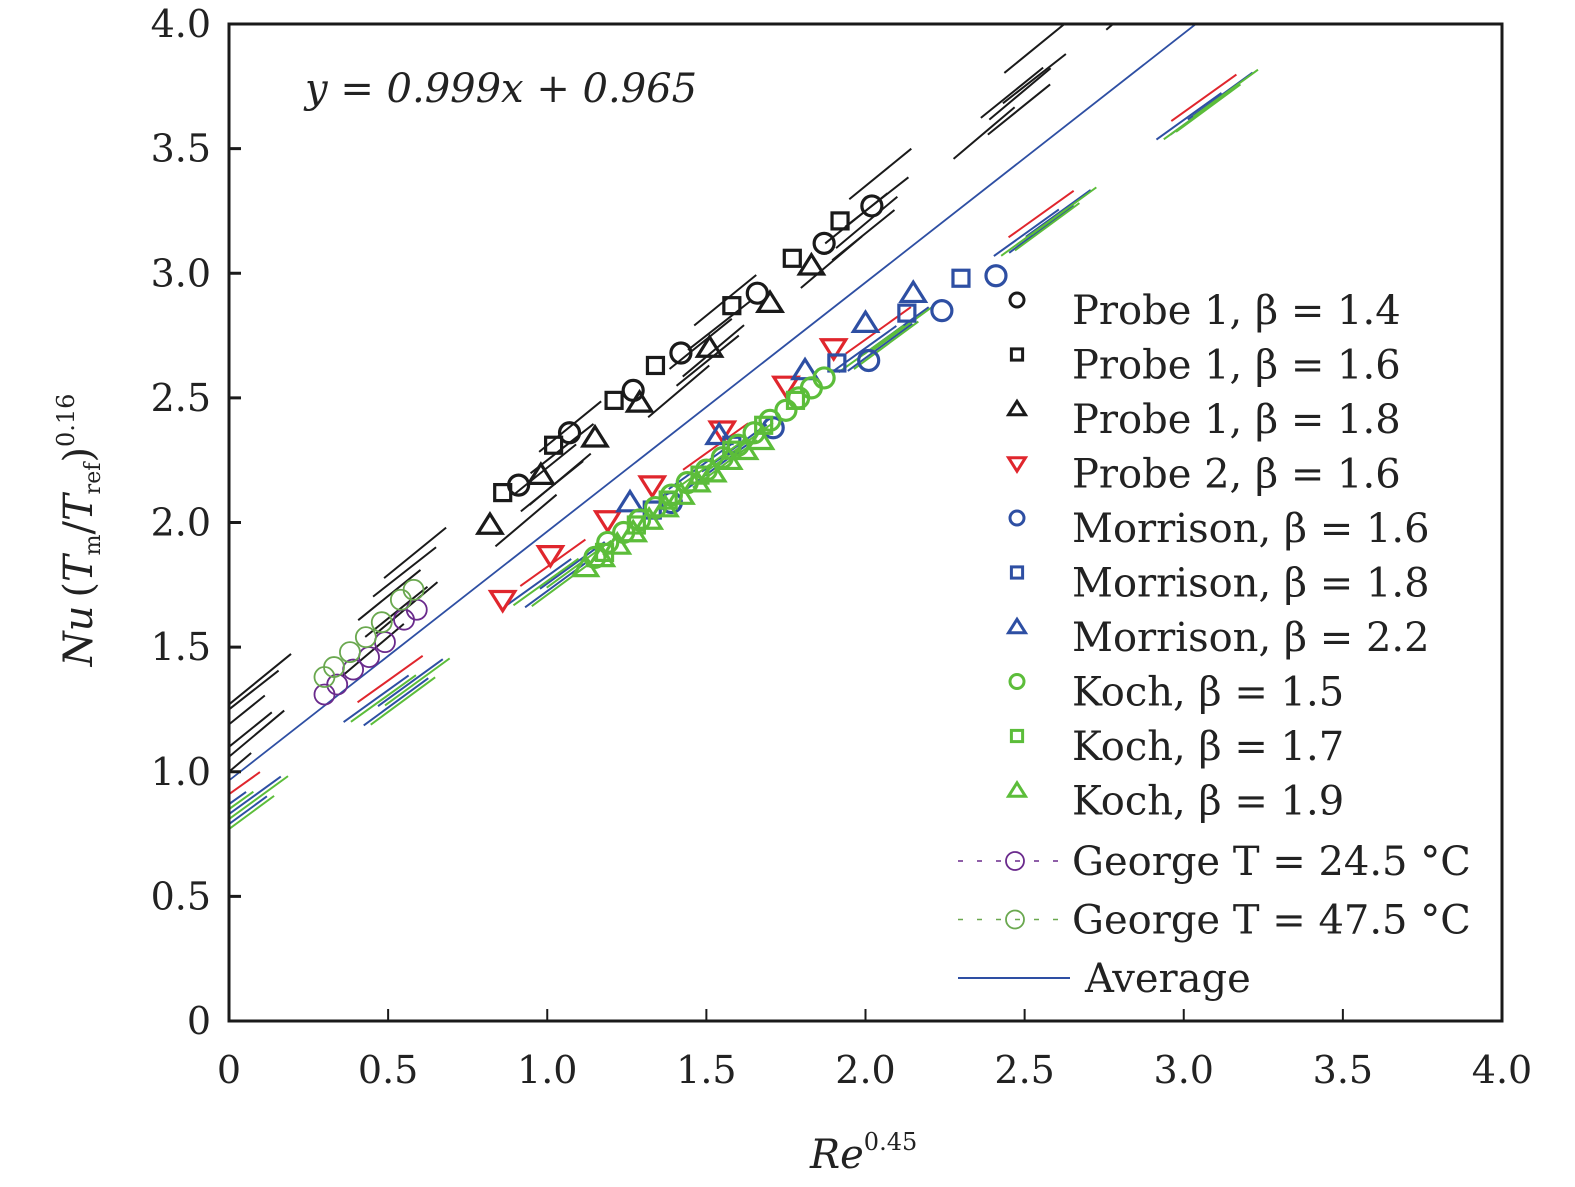 The image size is (1575, 1187). What do you see at coordinates (199, 1021) in the screenshot?
I see `y-tick-label: 0` at bounding box center [199, 1021].